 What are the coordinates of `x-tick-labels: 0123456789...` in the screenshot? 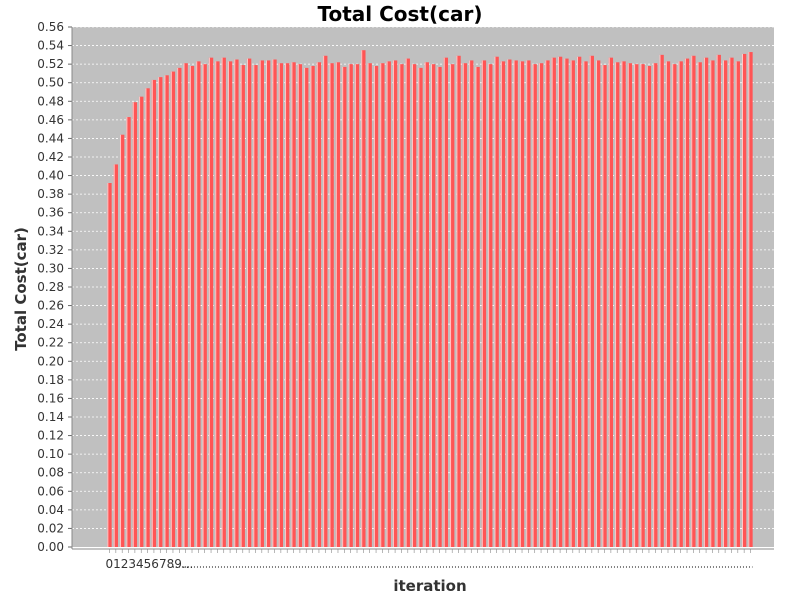 It's located at (150, 564).